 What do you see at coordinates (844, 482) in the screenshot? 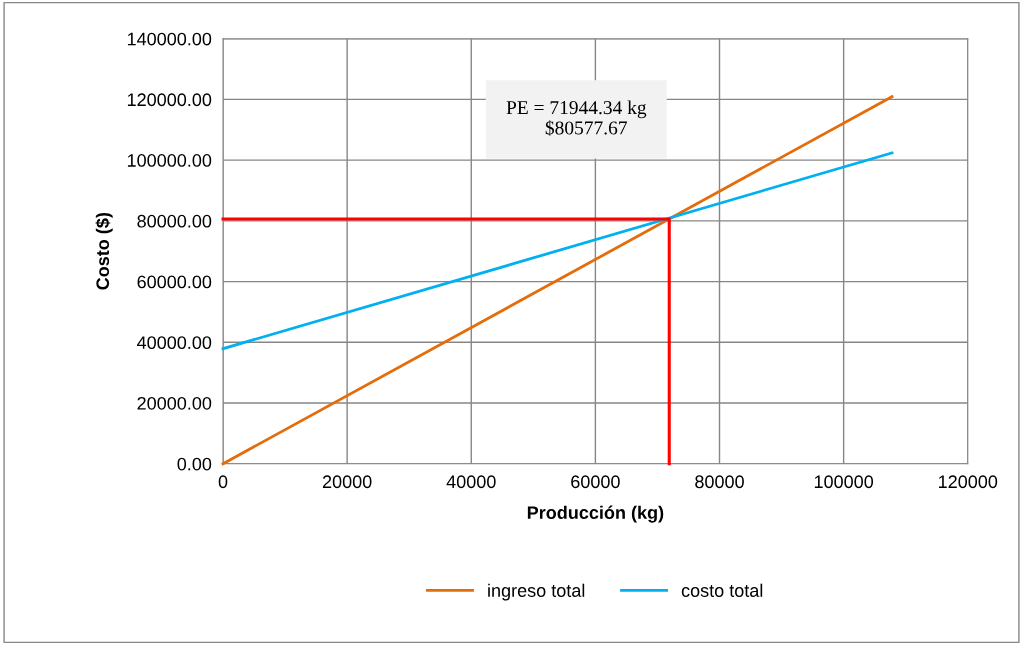
I see `x-tick-label: 100000` at bounding box center [844, 482].